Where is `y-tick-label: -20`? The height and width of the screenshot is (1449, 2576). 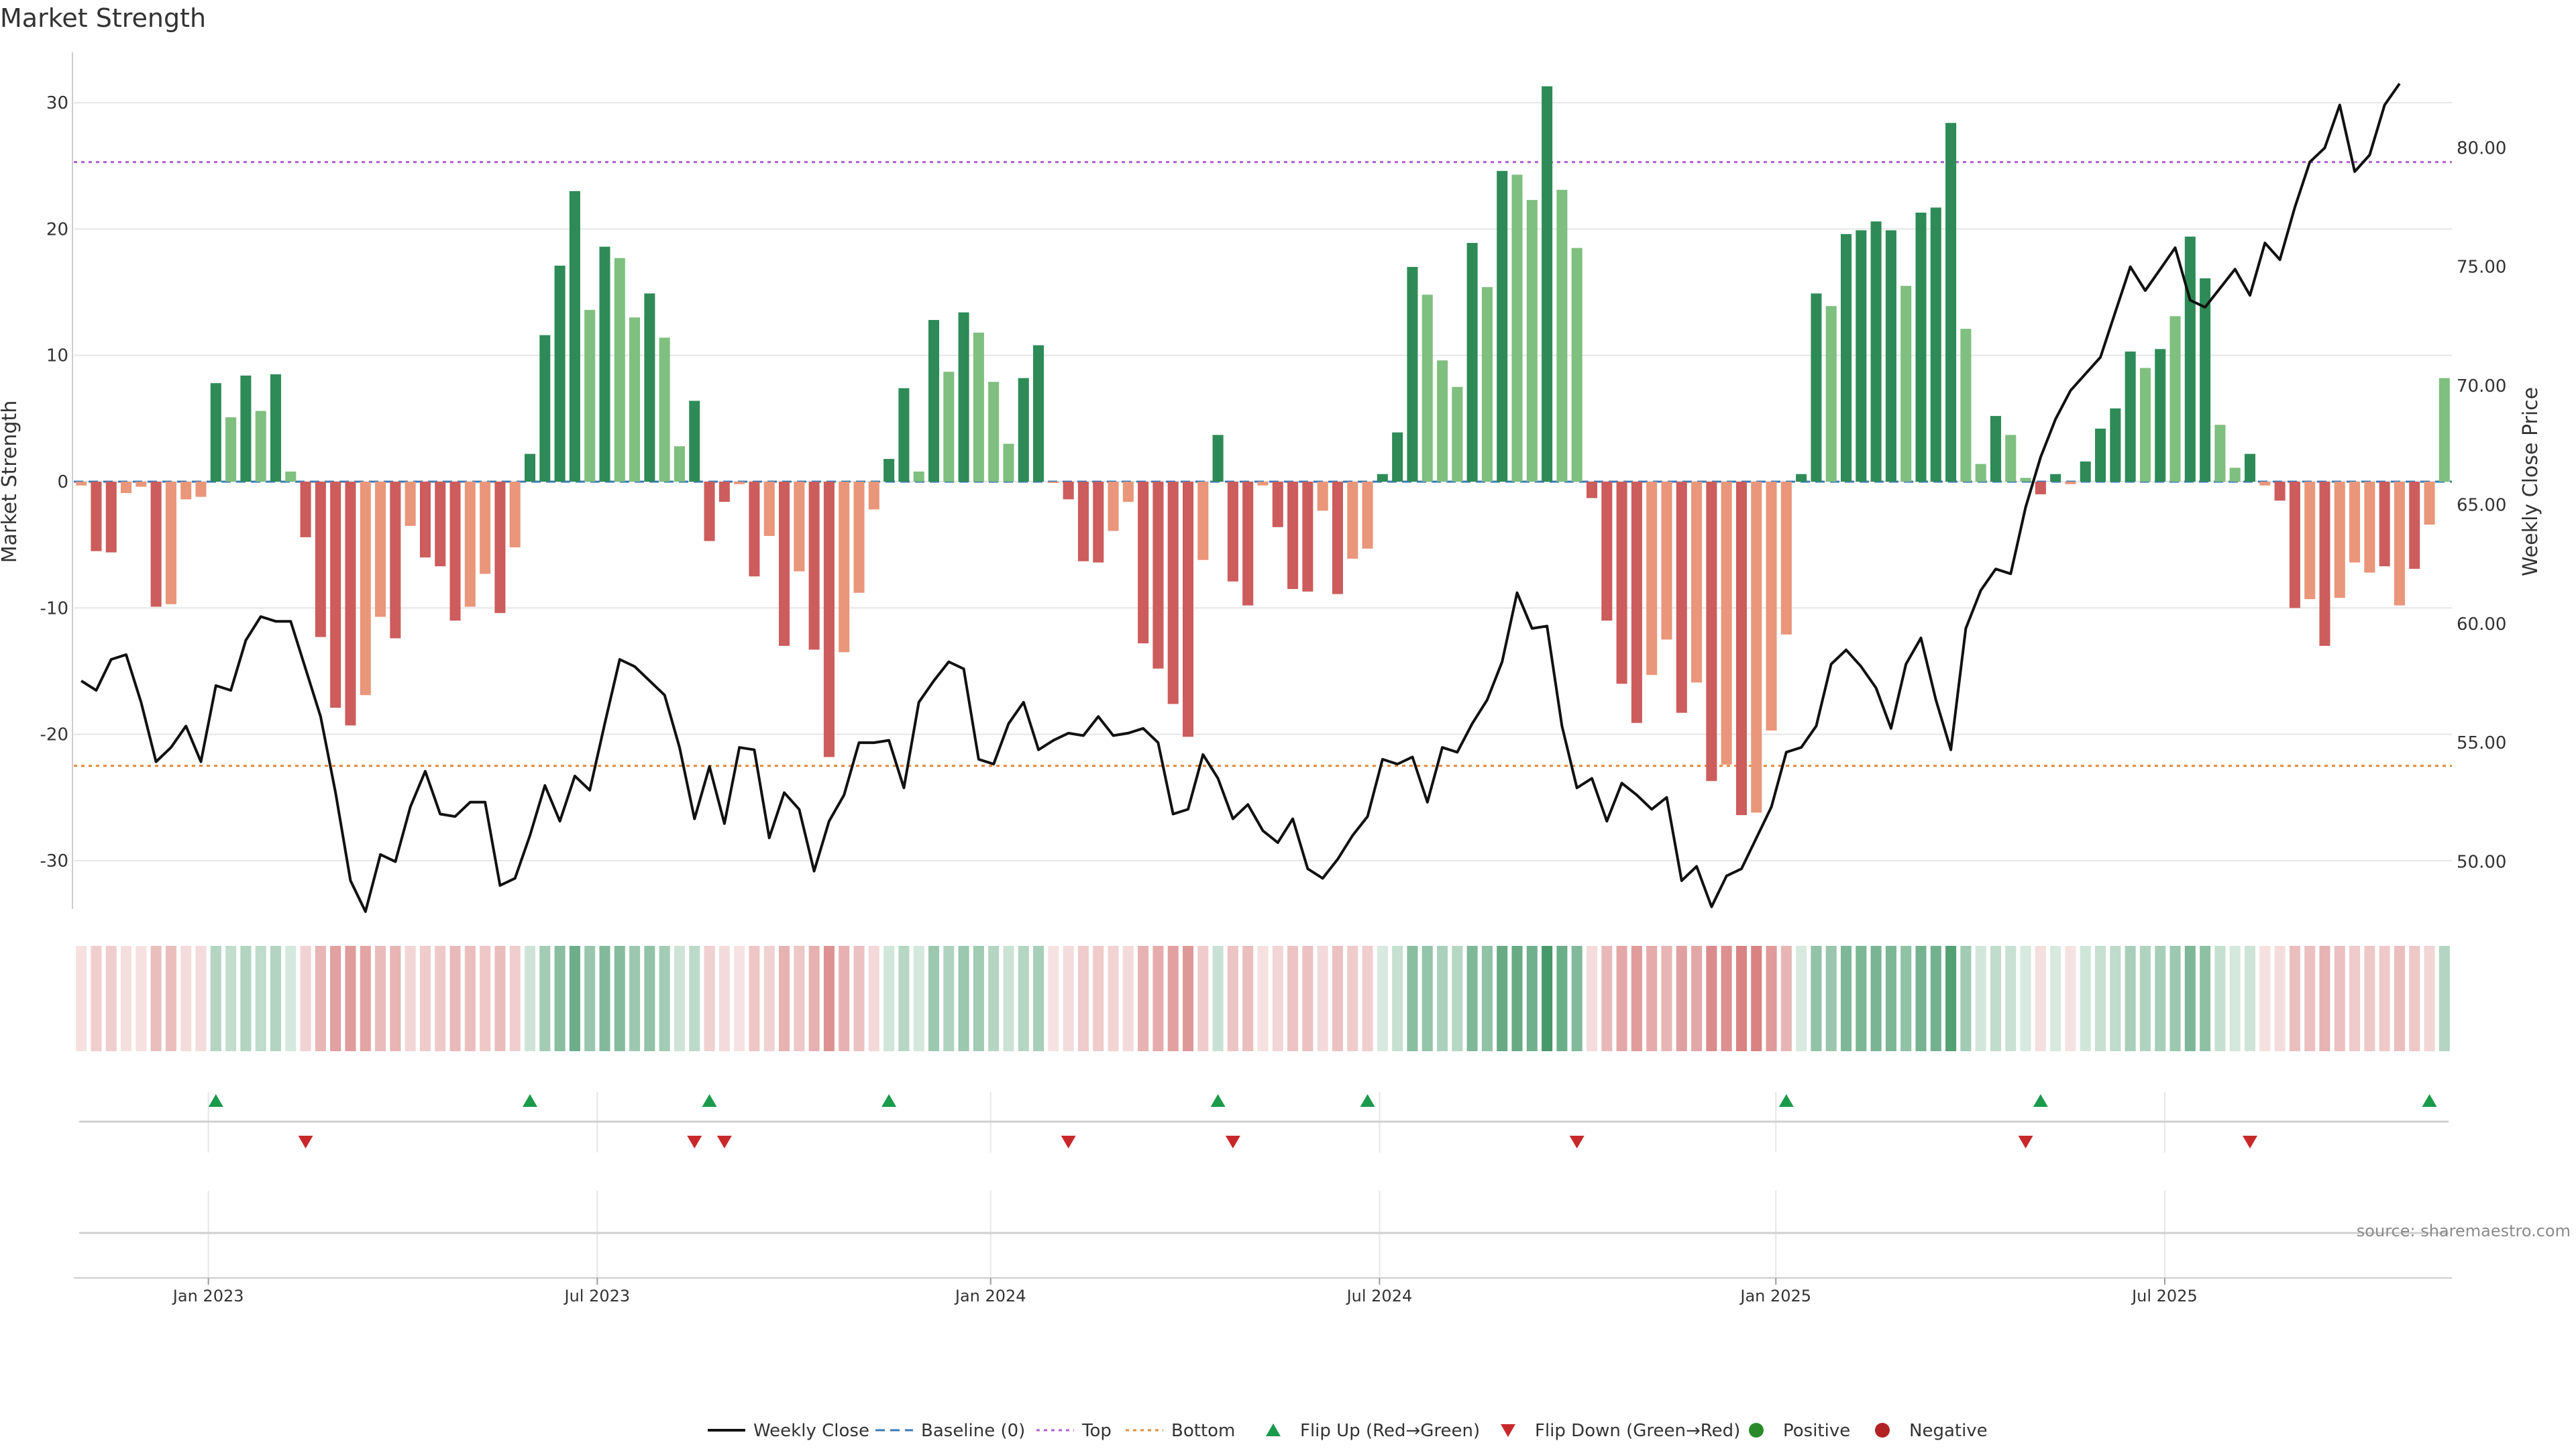
y-tick-label: -20 is located at coordinates (54, 735).